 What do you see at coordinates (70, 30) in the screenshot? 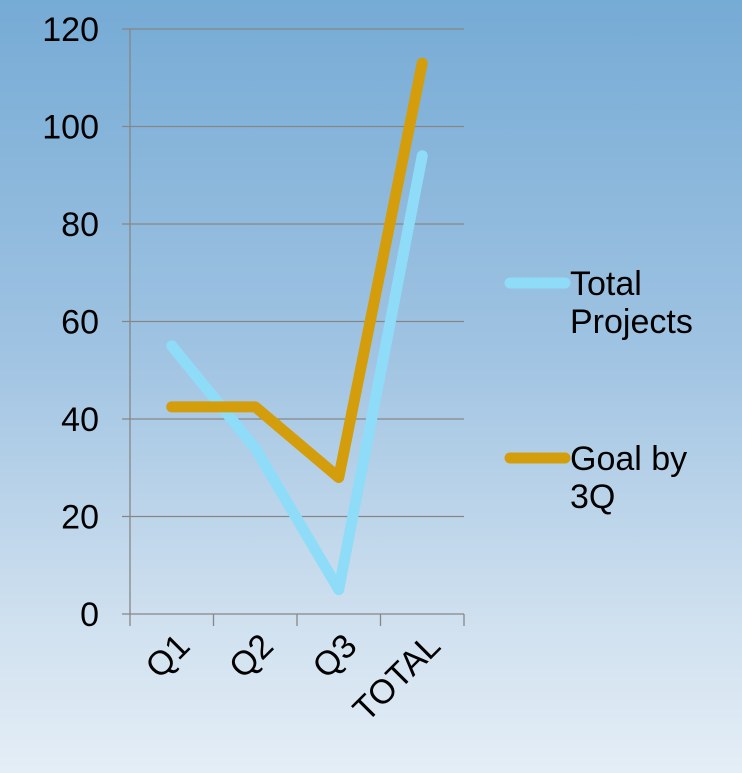
I see `y-tick-label: 120` at bounding box center [70, 30].